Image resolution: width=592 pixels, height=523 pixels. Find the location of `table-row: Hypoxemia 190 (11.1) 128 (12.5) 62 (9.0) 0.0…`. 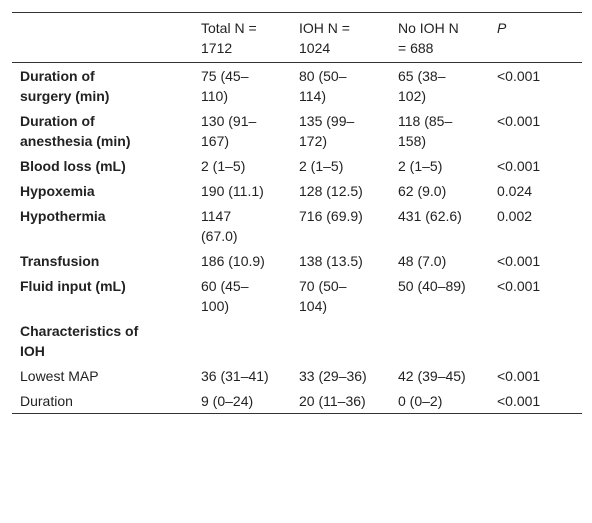

table-row: Hypoxemia 190 (11.1) 128 (12.5) 62 (9.0) 0.0… is located at coordinates (297, 190).